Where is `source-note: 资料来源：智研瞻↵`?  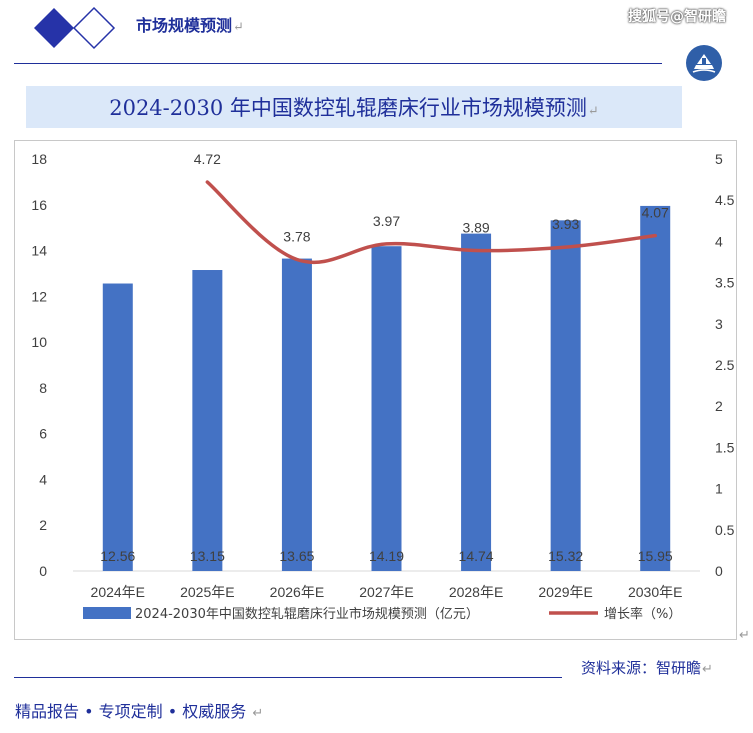 source-note: 资料来源：智研瞻↵ is located at coordinates (647, 668).